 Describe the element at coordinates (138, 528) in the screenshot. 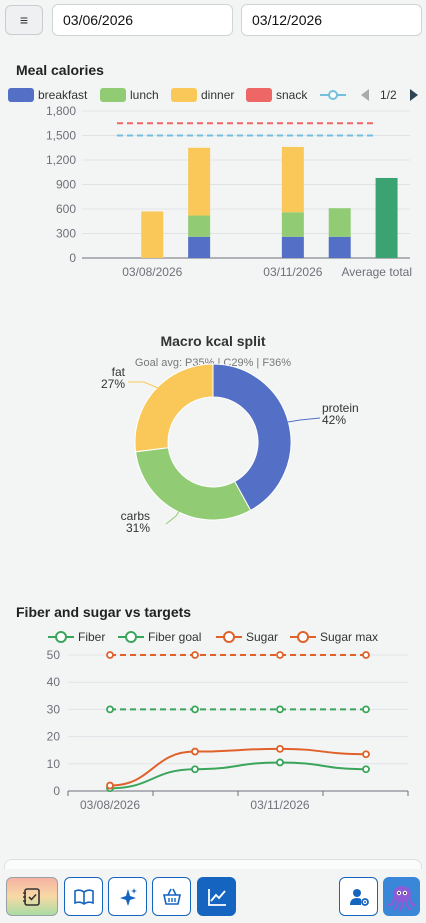

I see `slice-pct-carbs: 31%` at that location.